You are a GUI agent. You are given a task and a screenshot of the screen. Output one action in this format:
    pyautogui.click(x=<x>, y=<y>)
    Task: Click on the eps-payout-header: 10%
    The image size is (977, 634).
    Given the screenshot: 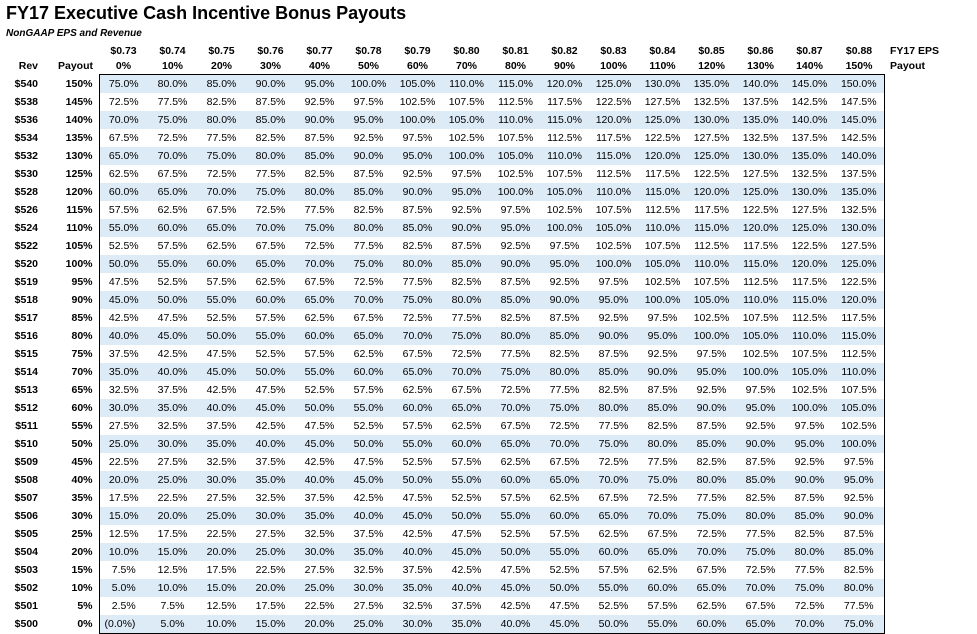 What is the action you would take?
    pyautogui.click(x=172, y=66)
    